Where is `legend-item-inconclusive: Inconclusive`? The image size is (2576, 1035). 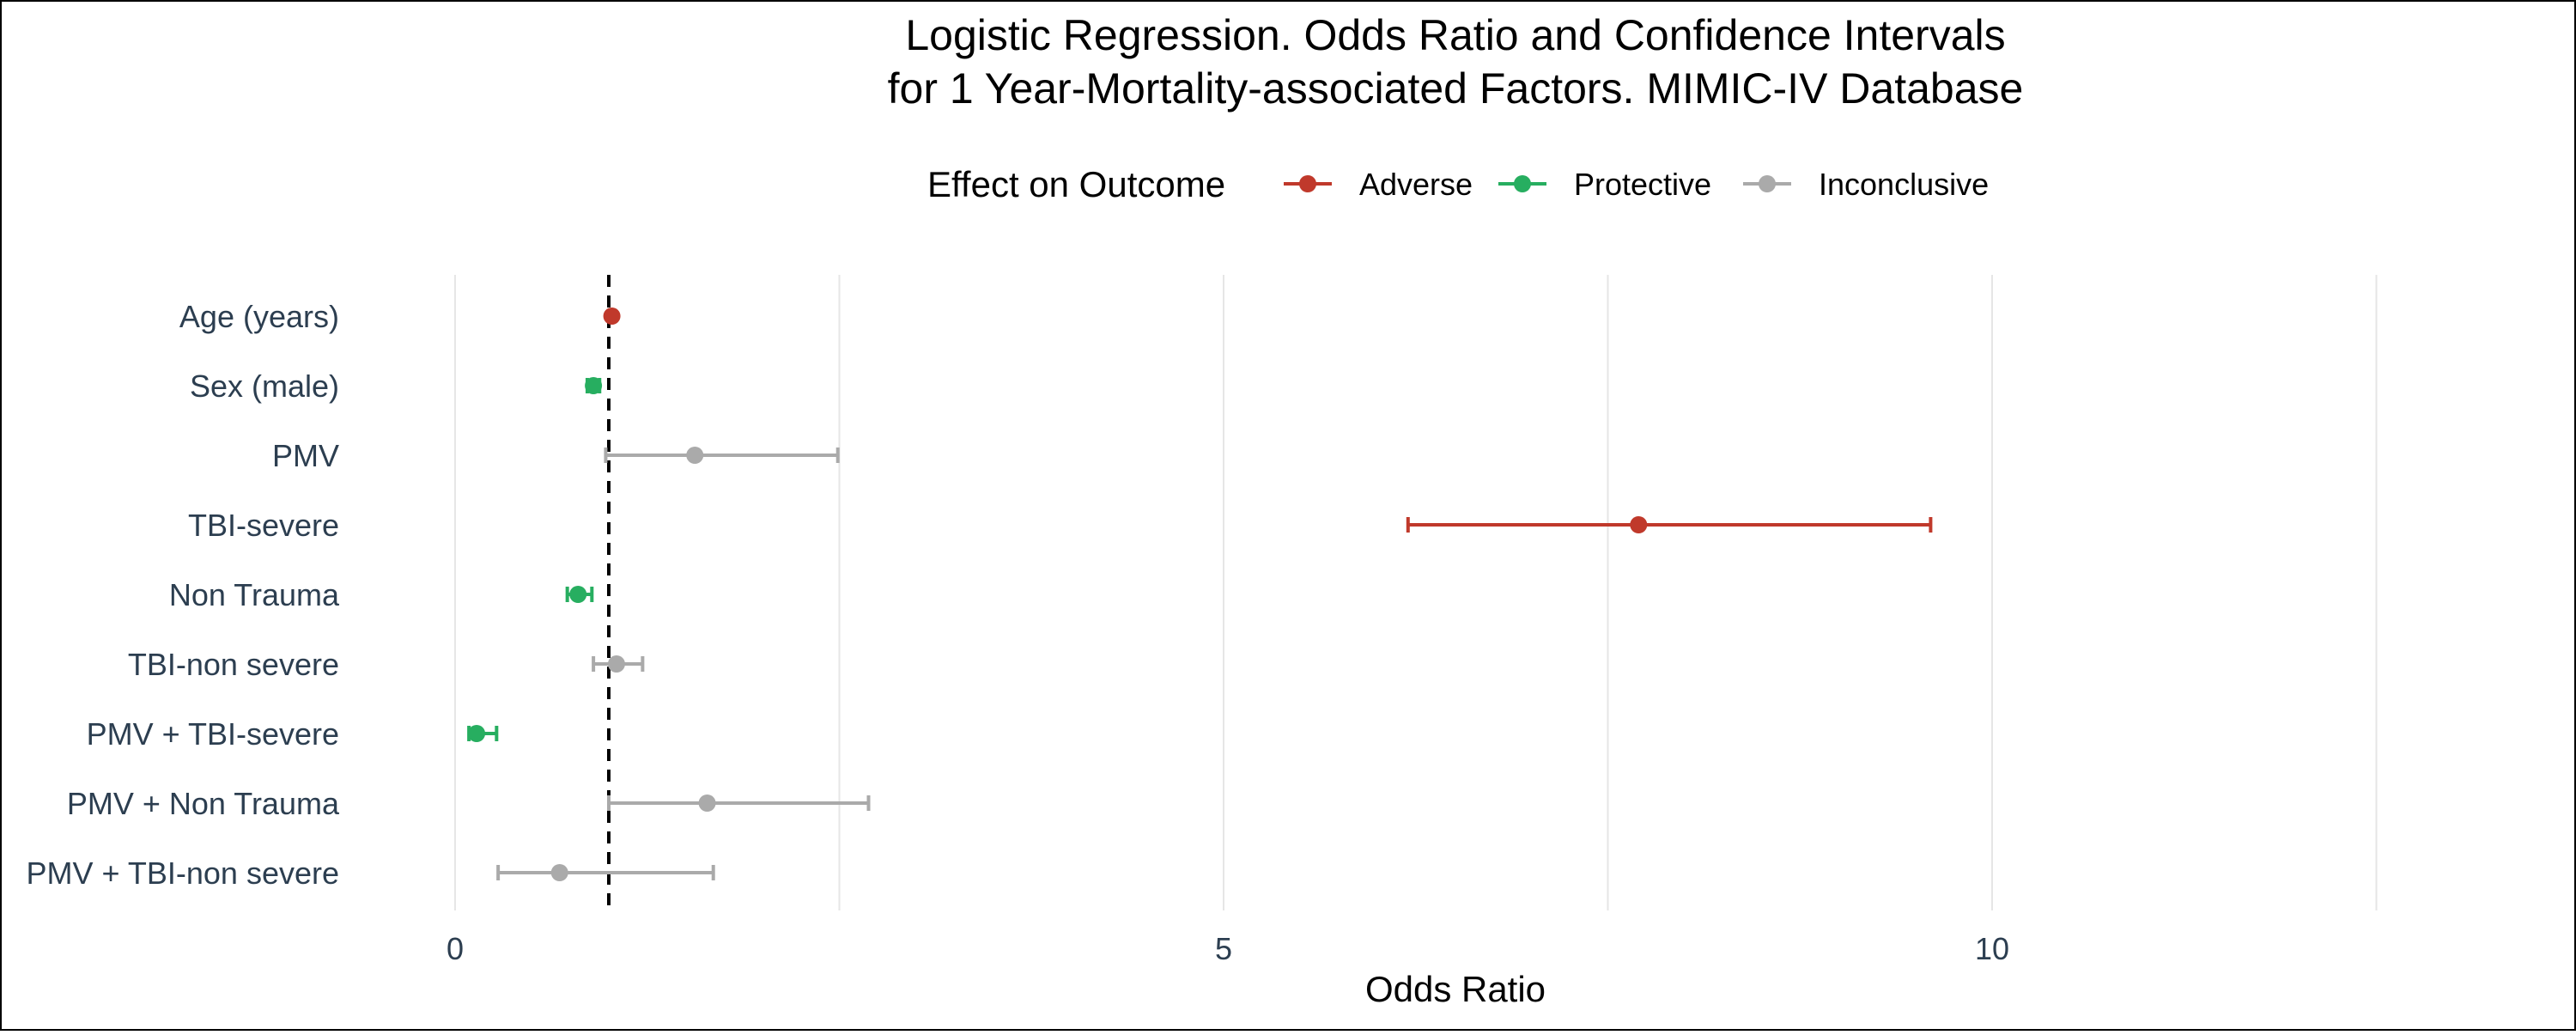
legend-item-inconclusive: Inconclusive is located at coordinates (1866, 184).